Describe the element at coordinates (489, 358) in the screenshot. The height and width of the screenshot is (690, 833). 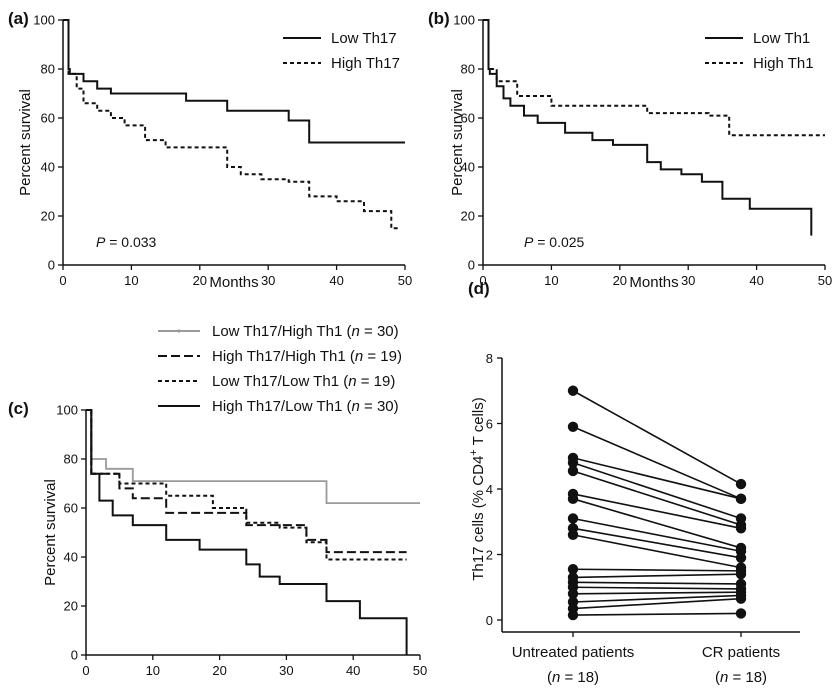
I see `y-tick-label: 8` at that location.